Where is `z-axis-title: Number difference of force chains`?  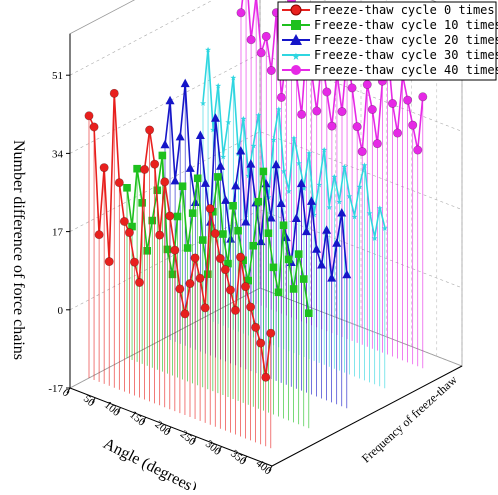 z-axis-title: Number difference of force chains is located at coordinates (18, 250).